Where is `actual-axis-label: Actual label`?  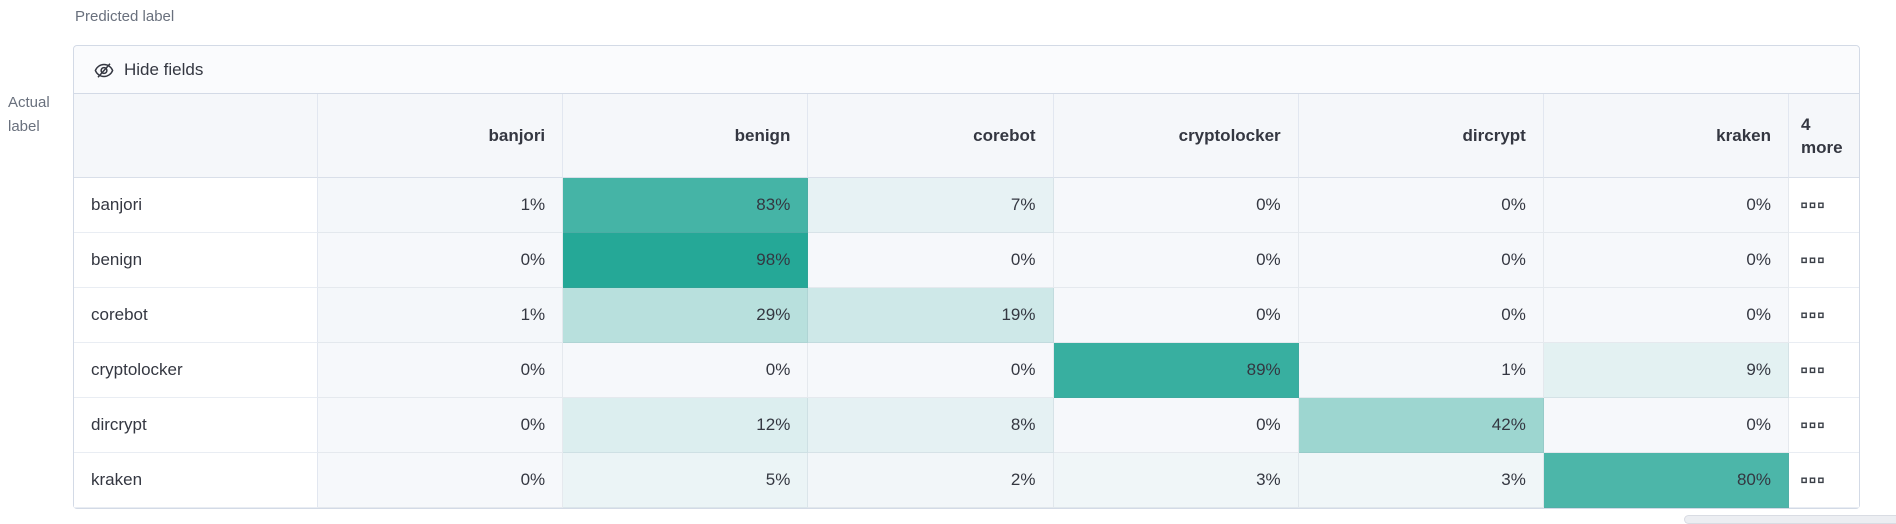 actual-axis-label: Actual label is located at coordinates (29, 115).